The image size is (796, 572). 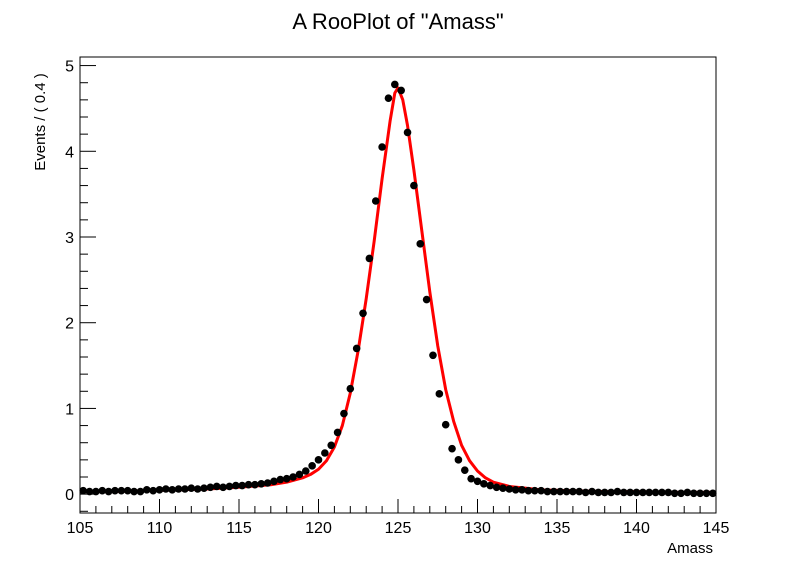 What do you see at coordinates (69, 409) in the screenshot?
I see `y-tick-label: 1` at bounding box center [69, 409].